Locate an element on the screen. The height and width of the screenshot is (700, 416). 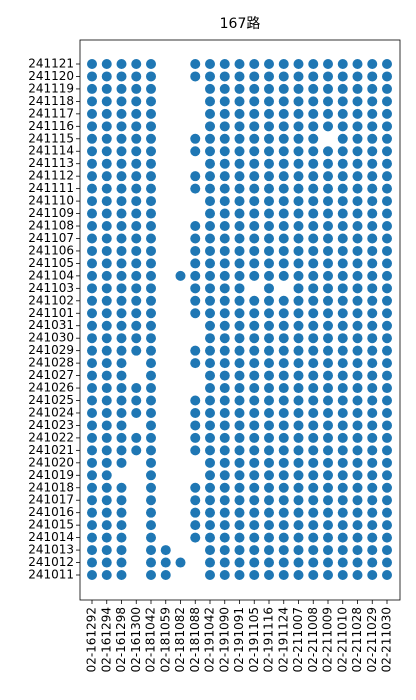
y-tick-label: 241101 is located at coordinates (51, 313).